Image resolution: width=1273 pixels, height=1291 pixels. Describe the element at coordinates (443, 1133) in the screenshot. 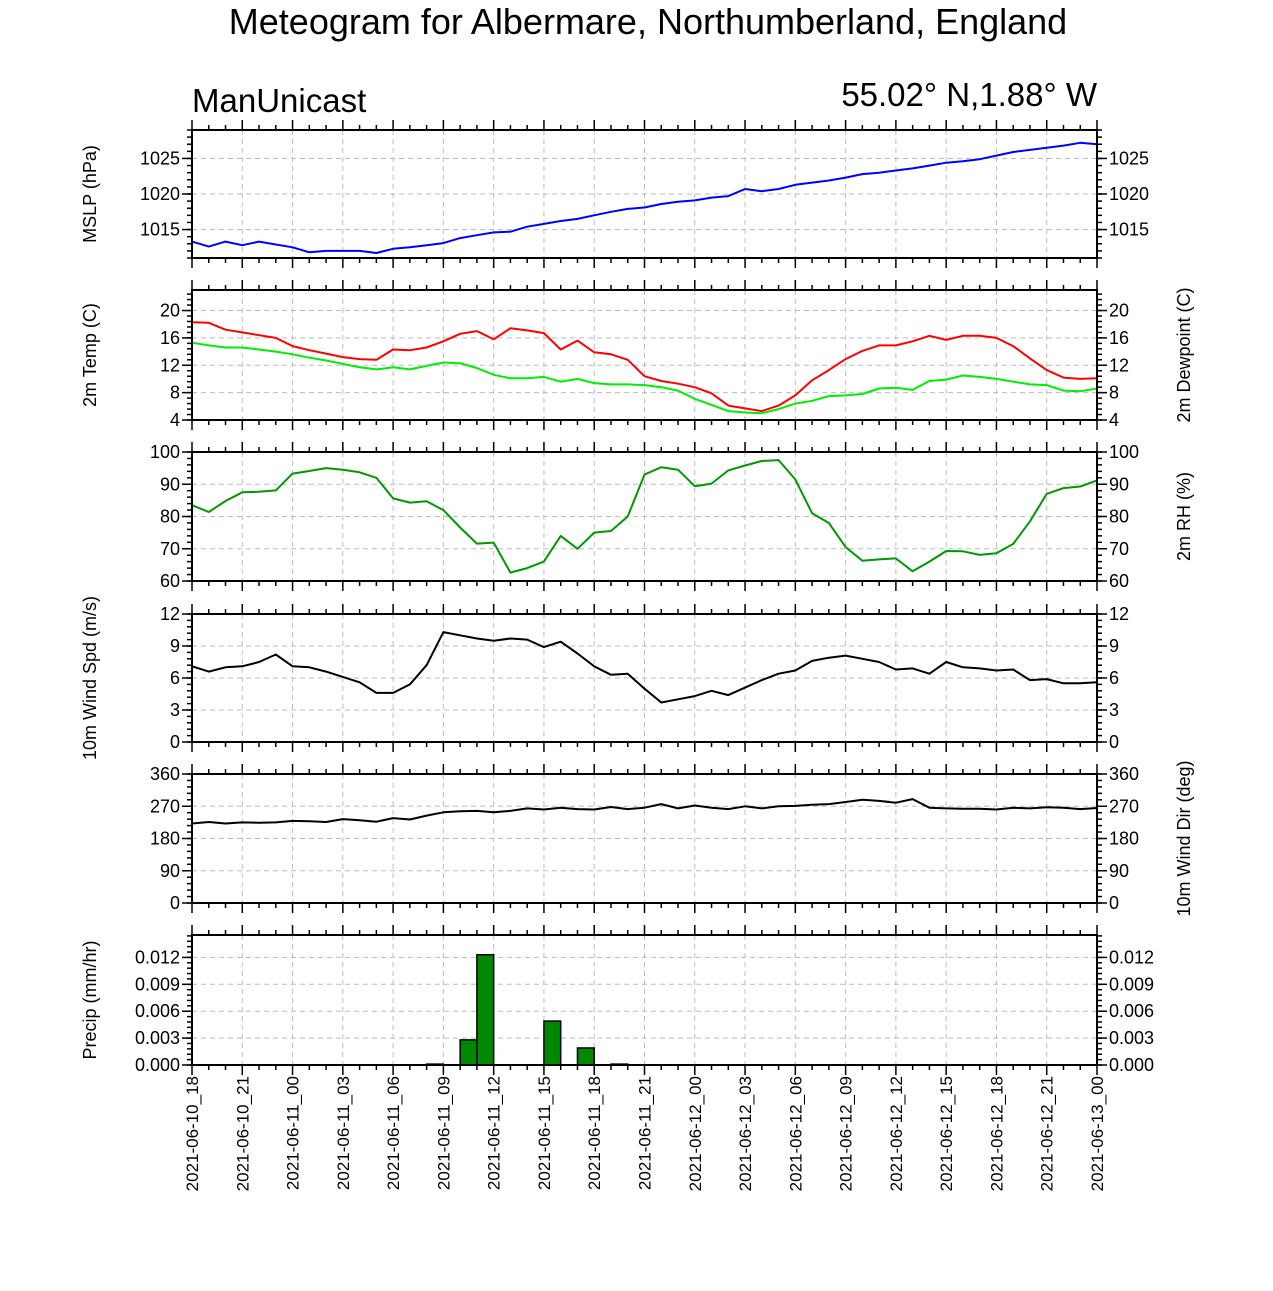

I see `x-tick-label: 2021-06-11_09` at that location.